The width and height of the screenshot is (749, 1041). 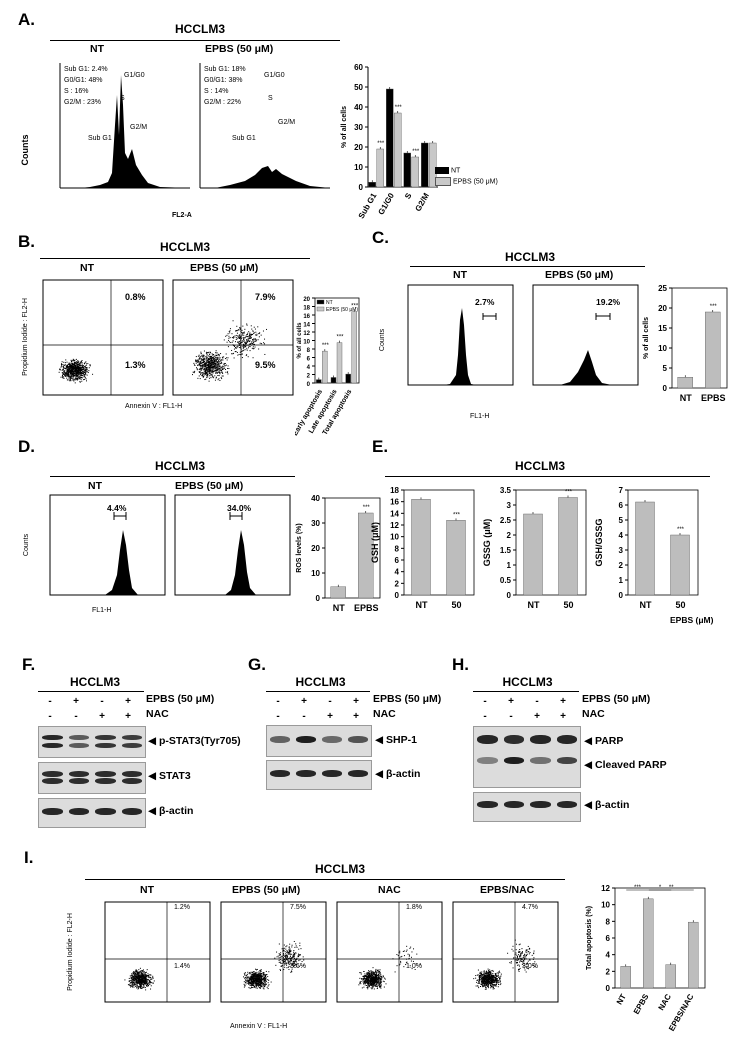 What do you see at coordinates (599, 542) in the screenshot?
I see `y-axis-label: GSH/GSSG` at bounding box center [599, 542].